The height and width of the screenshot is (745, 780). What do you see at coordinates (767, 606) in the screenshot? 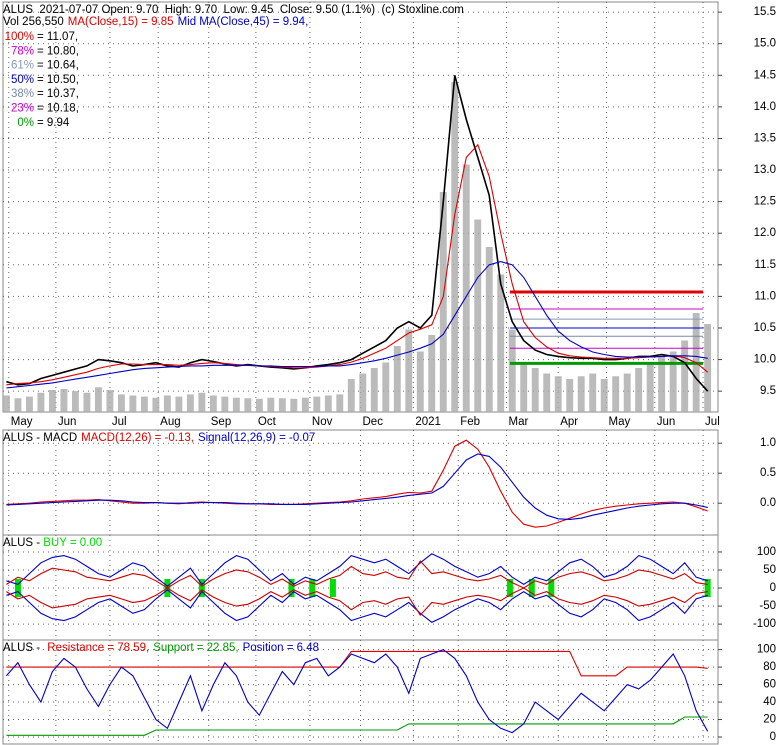
I see `y-tick-label: -50` at bounding box center [767, 606].